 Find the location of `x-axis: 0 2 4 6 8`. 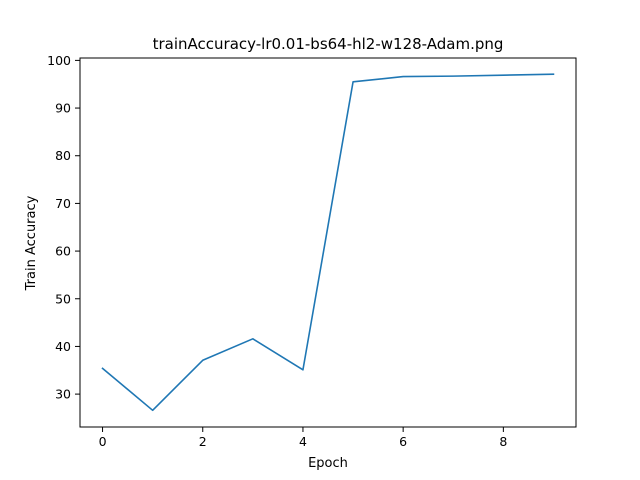

x-axis: 0 2 4 6 8 is located at coordinates (303, 438).